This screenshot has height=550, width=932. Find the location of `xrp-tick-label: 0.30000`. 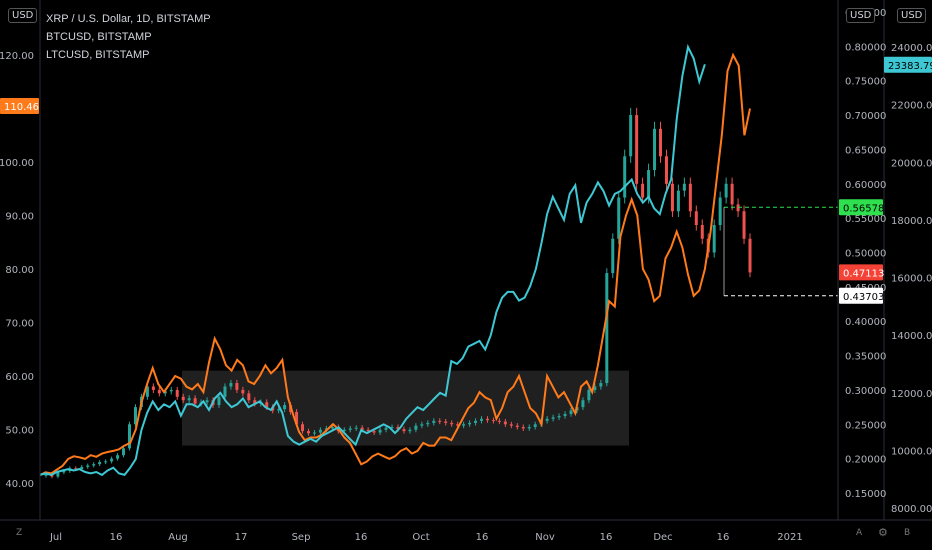

xrp-tick-label: 0.30000 is located at coordinates (865, 391).